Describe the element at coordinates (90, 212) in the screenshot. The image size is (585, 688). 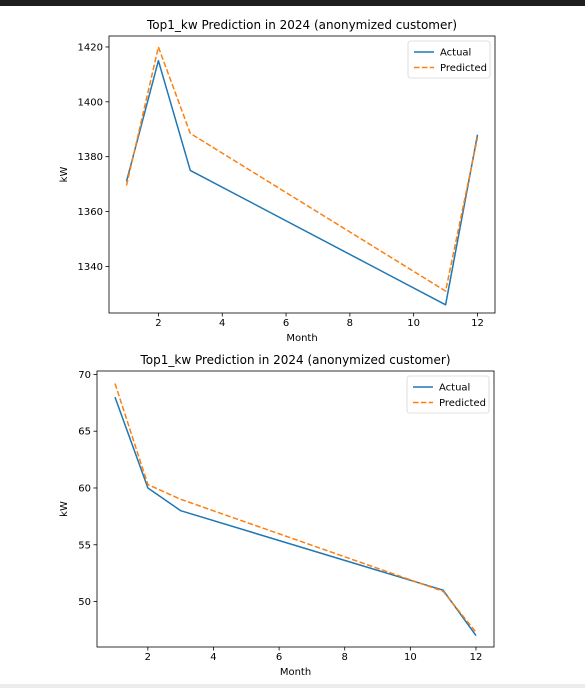
I see `y-tick-label: 1360` at that location.